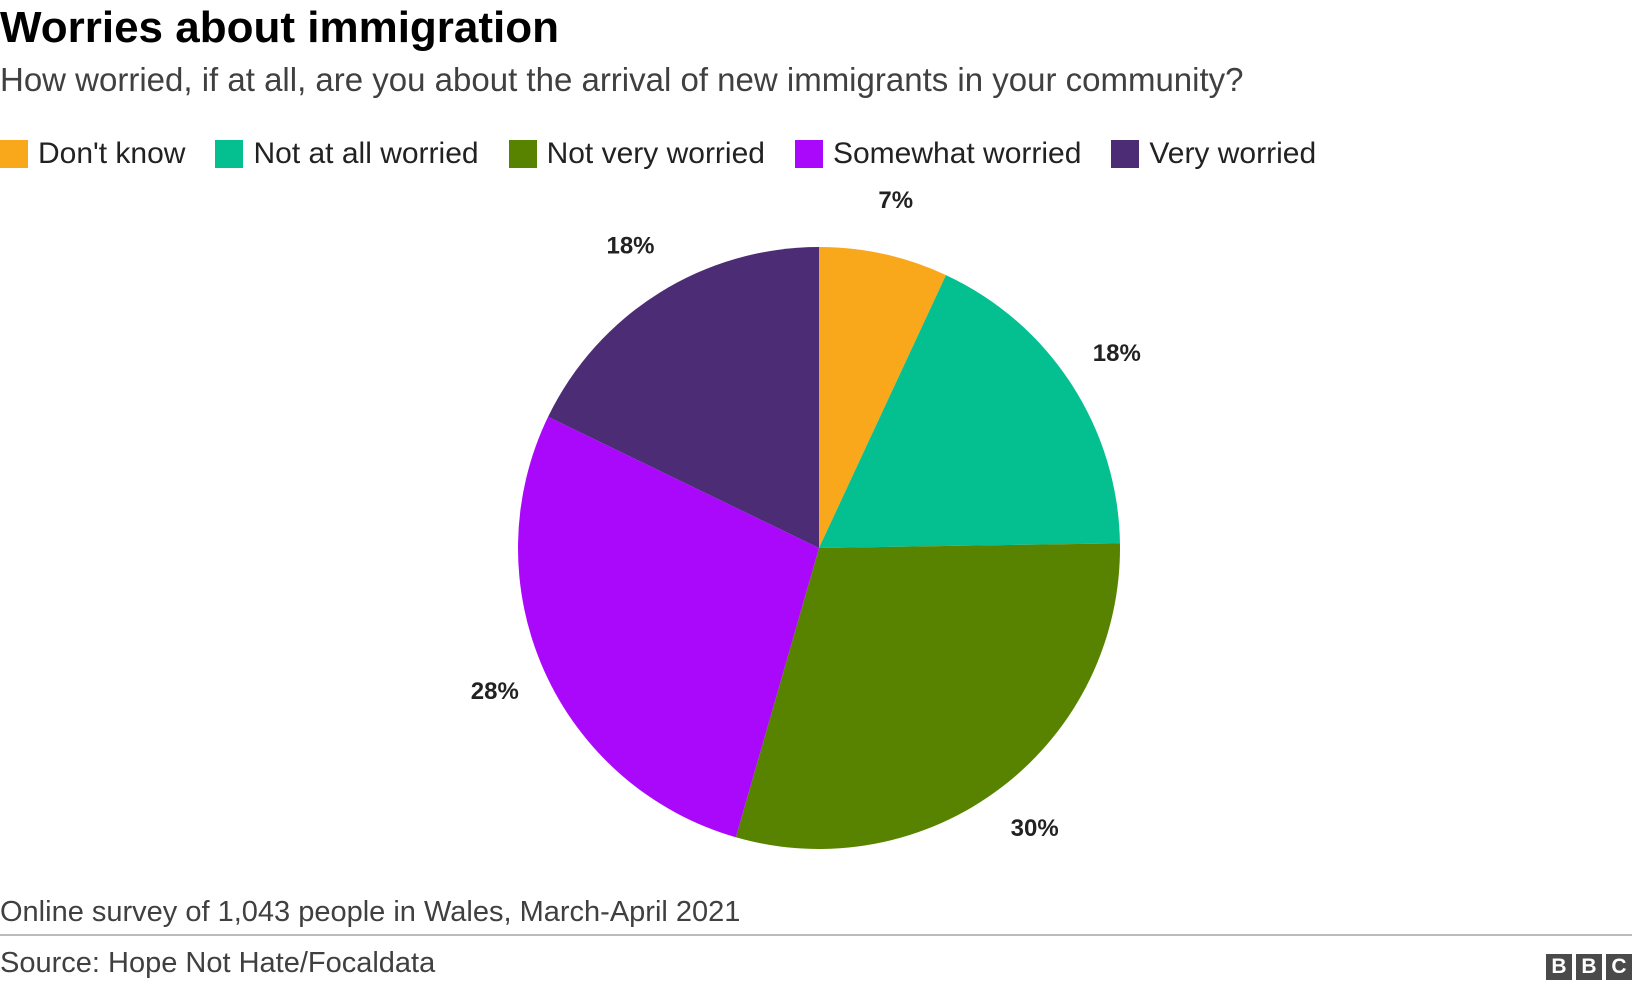 The image size is (1632, 990). I want to click on slice-label: 30%, so click(1035, 828).